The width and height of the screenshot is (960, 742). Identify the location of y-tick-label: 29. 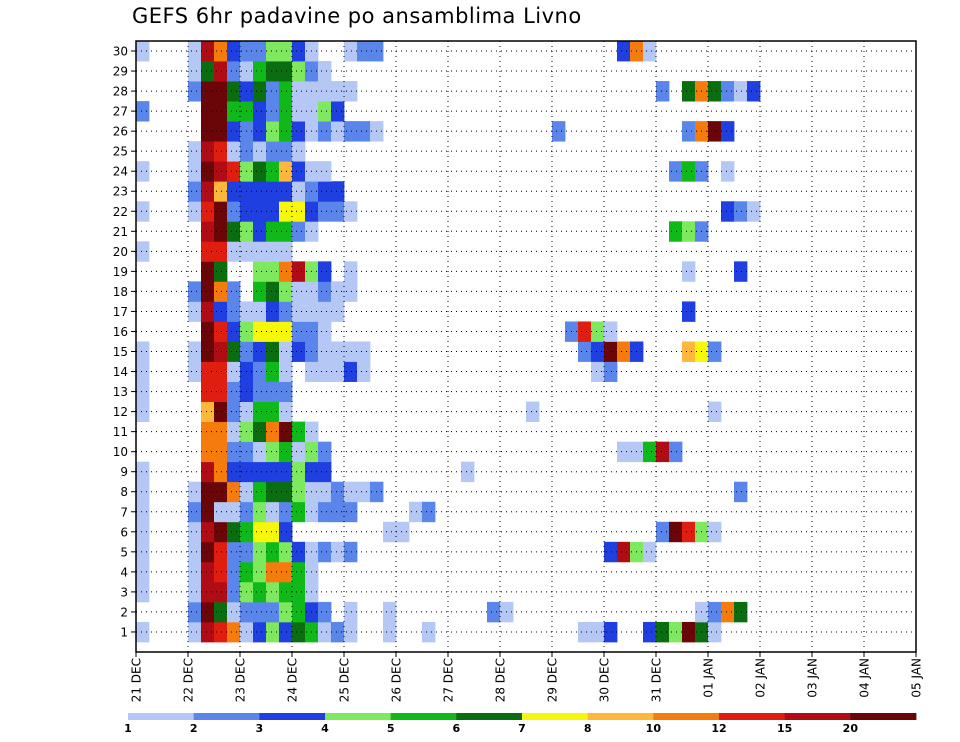
(120, 72).